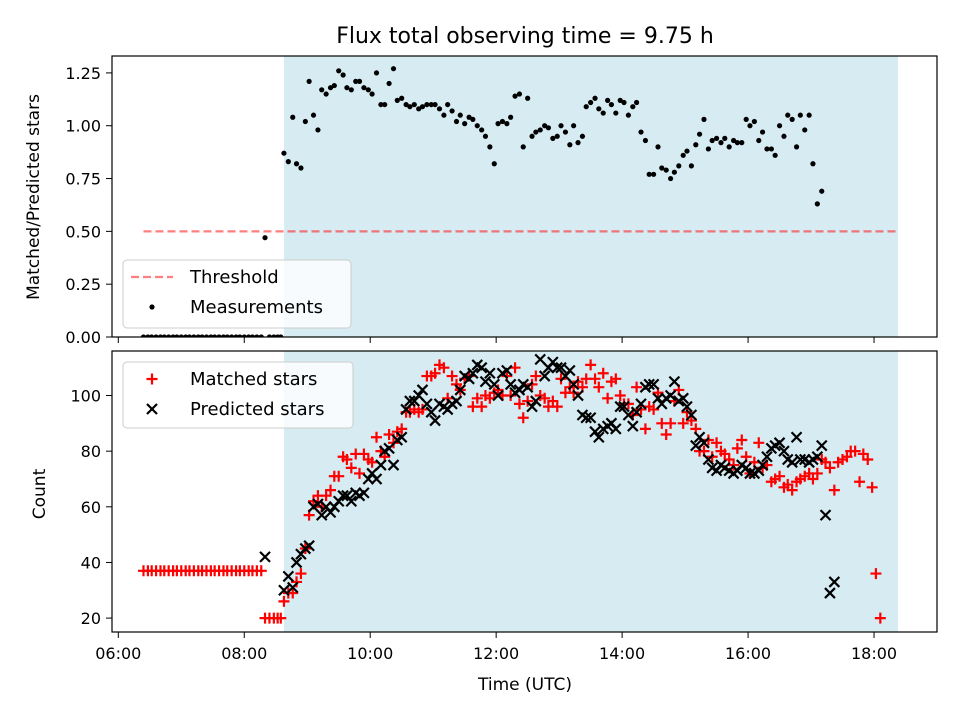  I want to click on x-axis-label: Time (UTC), so click(524, 685).